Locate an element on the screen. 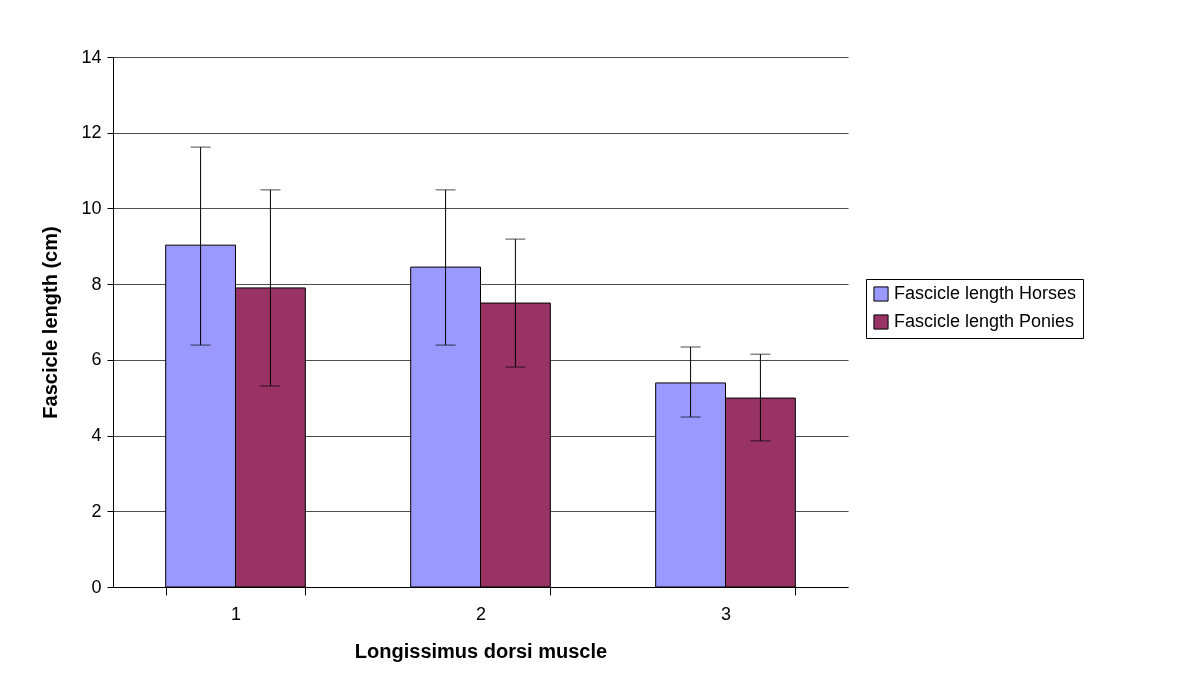  y-tick-label: 4 is located at coordinates (96, 435).